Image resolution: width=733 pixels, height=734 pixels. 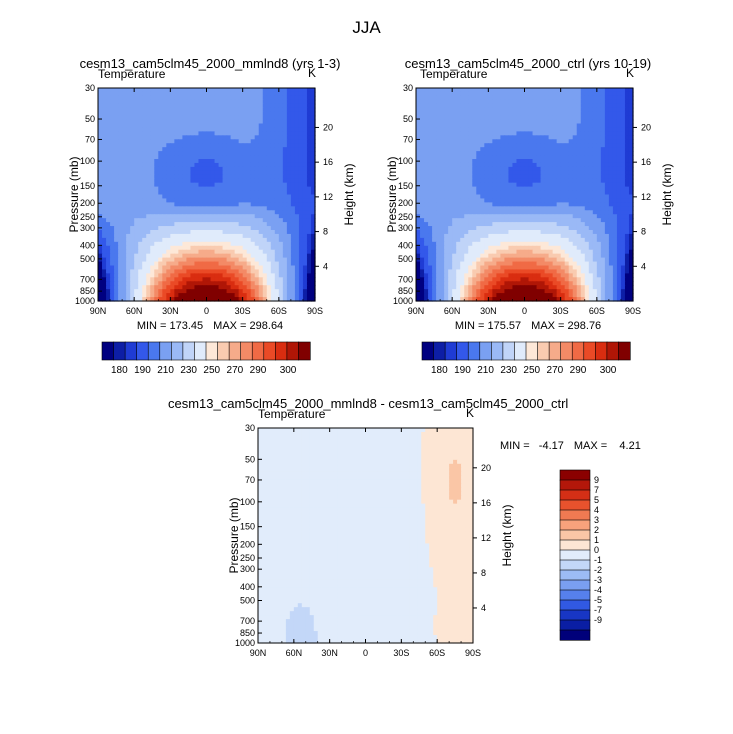 I want to click on x-tick-label: 30N, so click(x=329, y=653).